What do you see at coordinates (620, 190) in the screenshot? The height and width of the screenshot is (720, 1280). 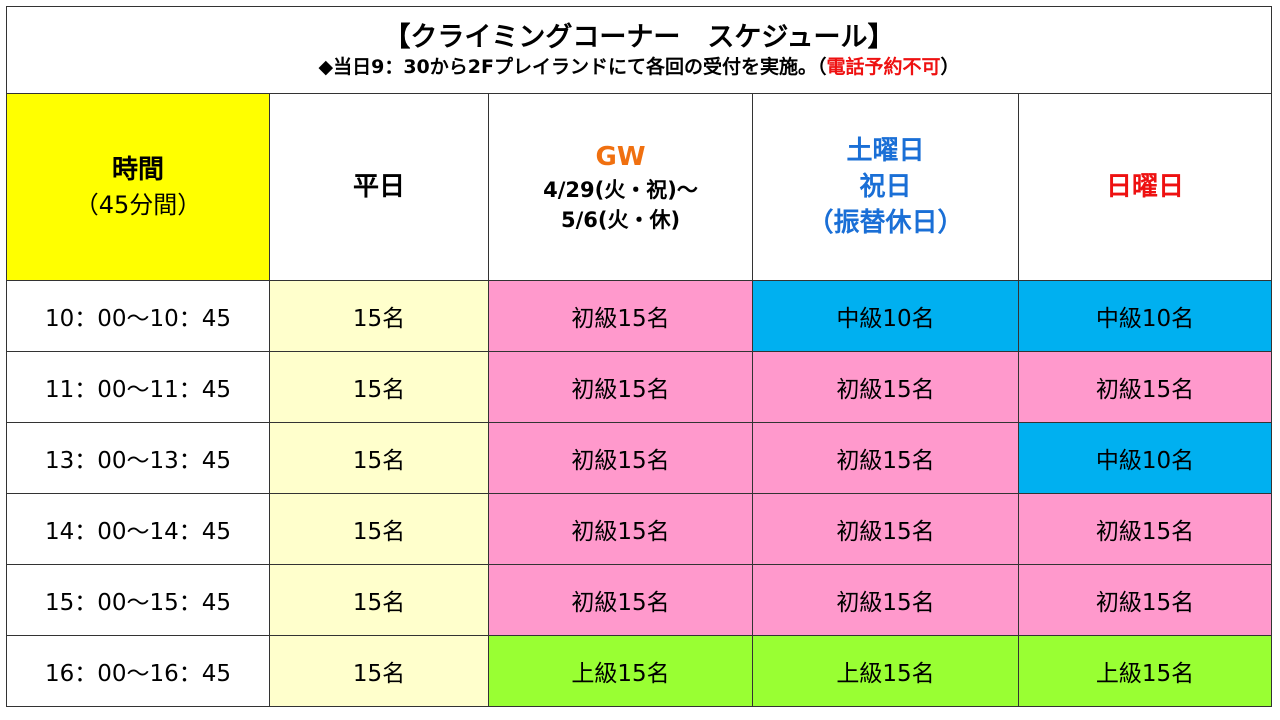 I see `header-gw-range-start: 4/29(火・祝)～` at bounding box center [620, 190].